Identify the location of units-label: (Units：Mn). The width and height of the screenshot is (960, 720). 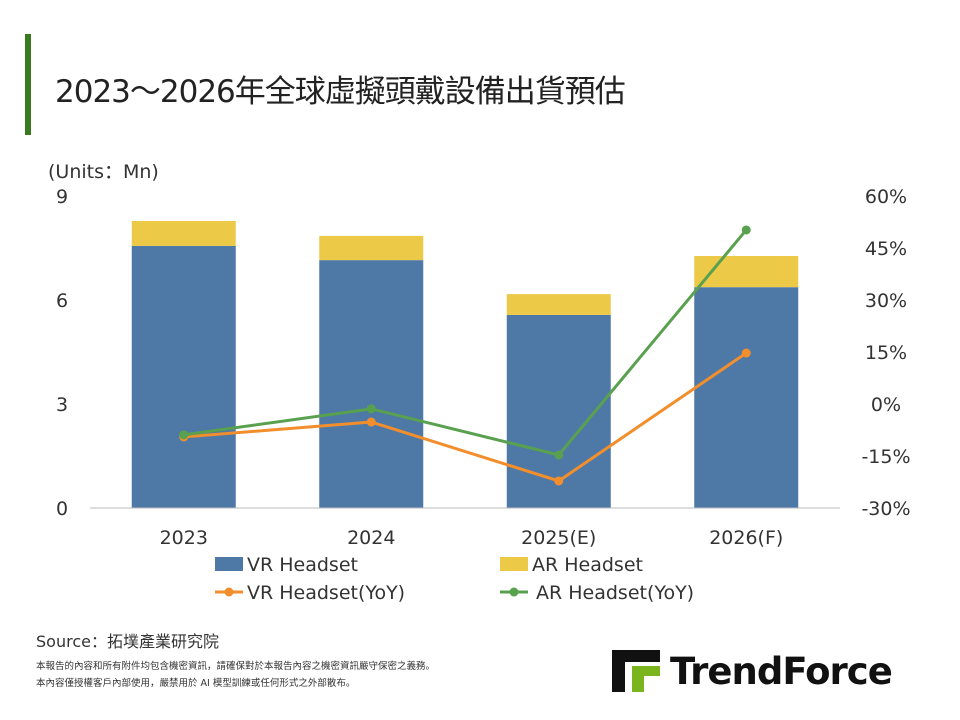
(103, 172).